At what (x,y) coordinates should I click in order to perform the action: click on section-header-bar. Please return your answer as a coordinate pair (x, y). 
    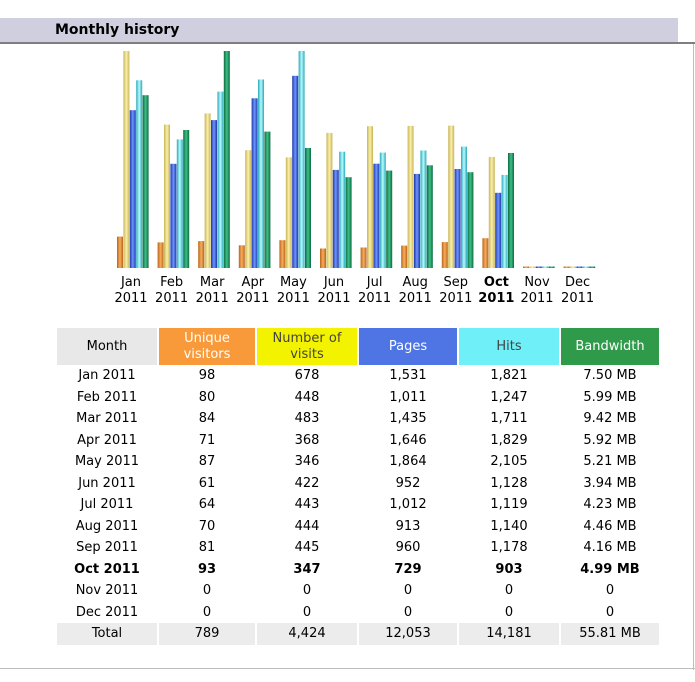
    Looking at the image, I should click on (339, 30).